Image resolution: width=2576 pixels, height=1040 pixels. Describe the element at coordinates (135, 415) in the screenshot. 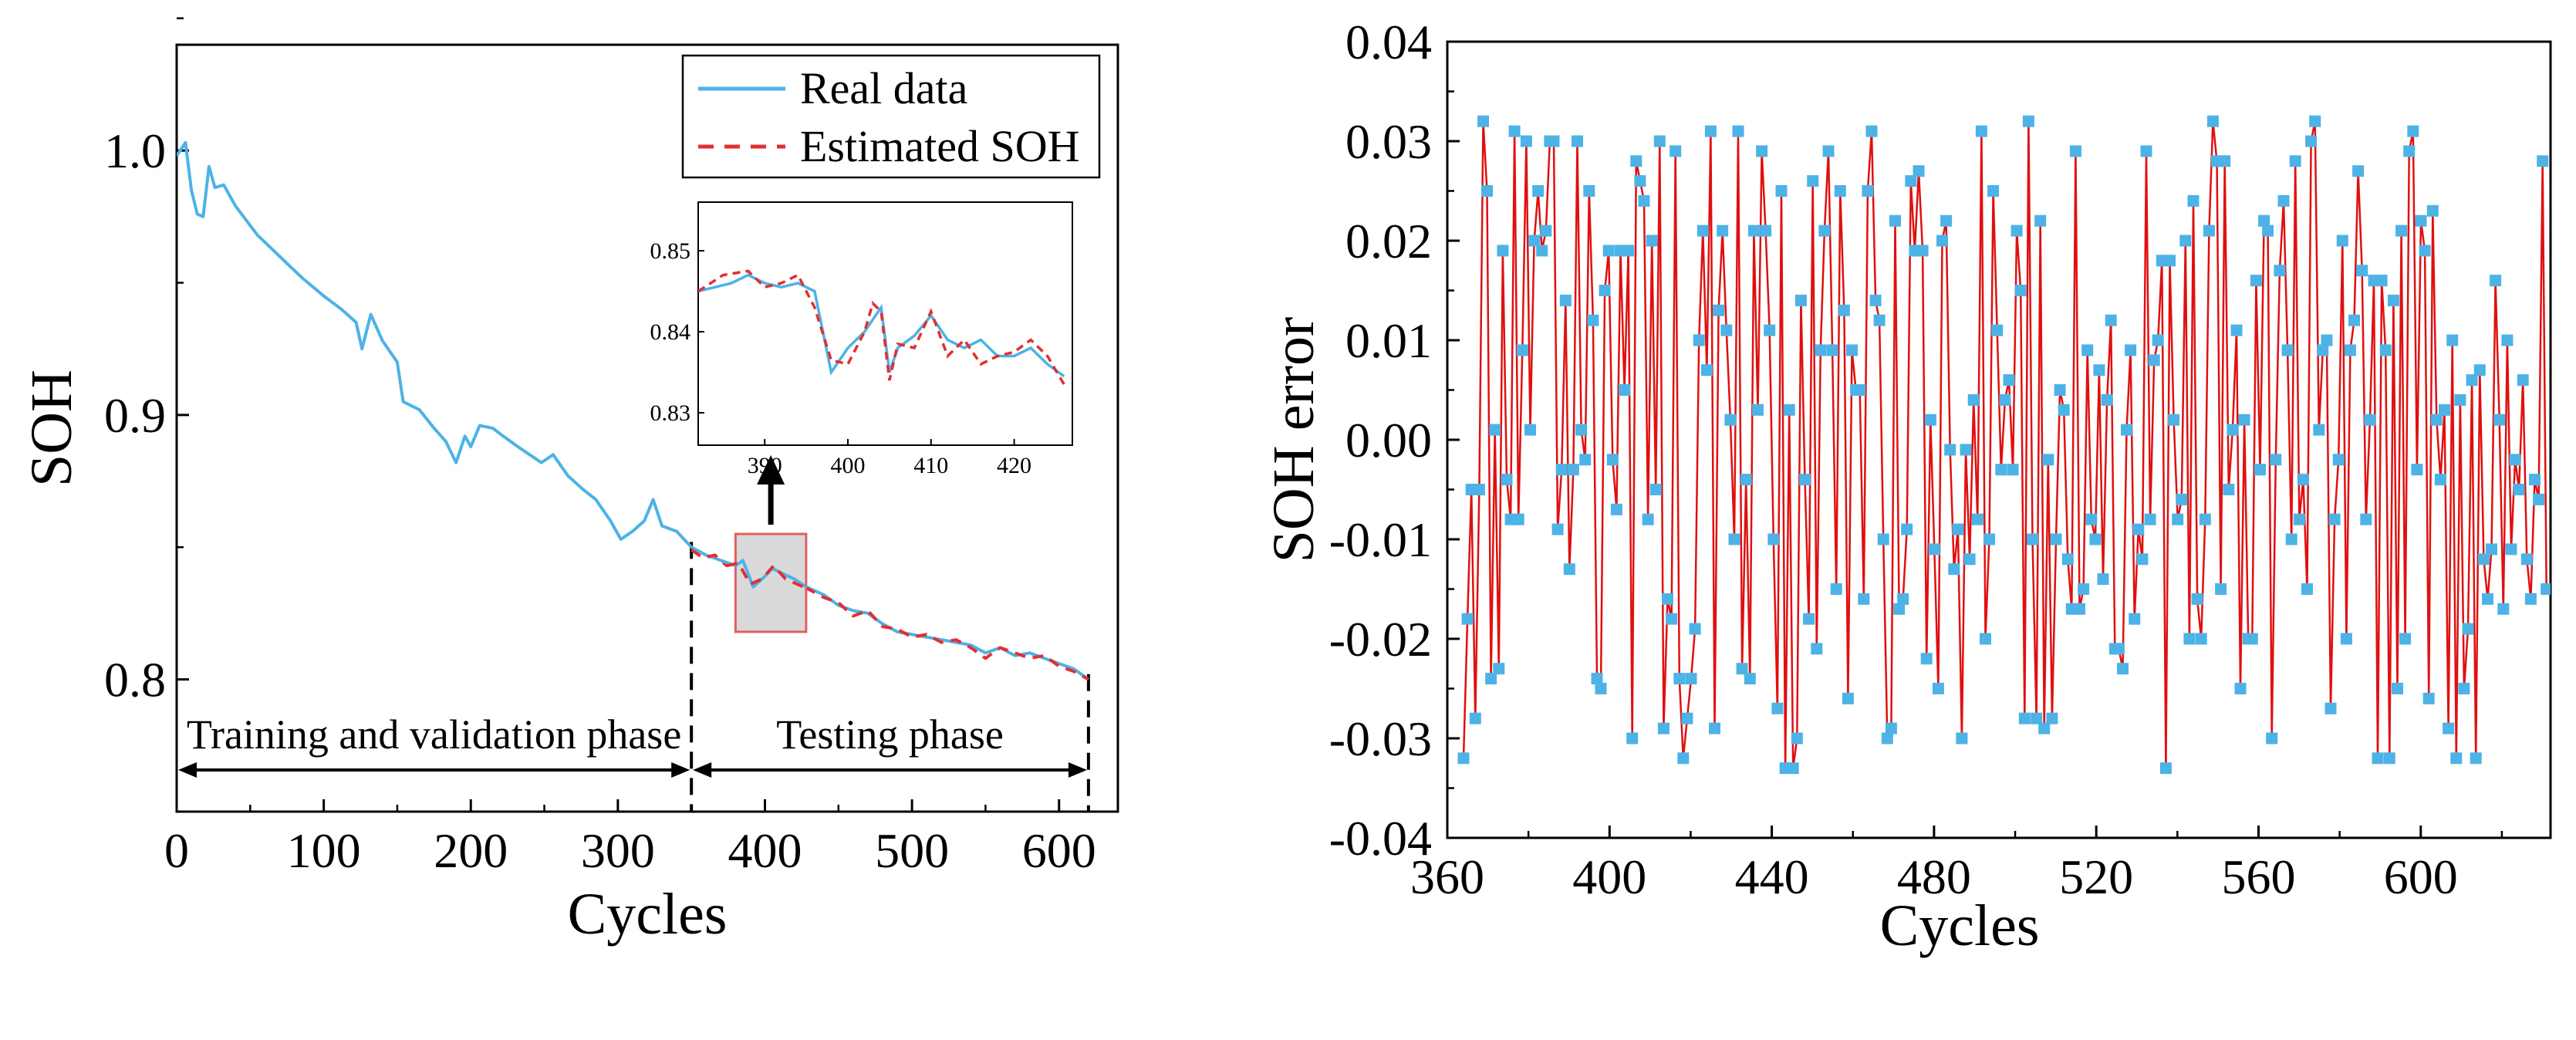

I see `soh-y-tick-label: 0.9` at that location.